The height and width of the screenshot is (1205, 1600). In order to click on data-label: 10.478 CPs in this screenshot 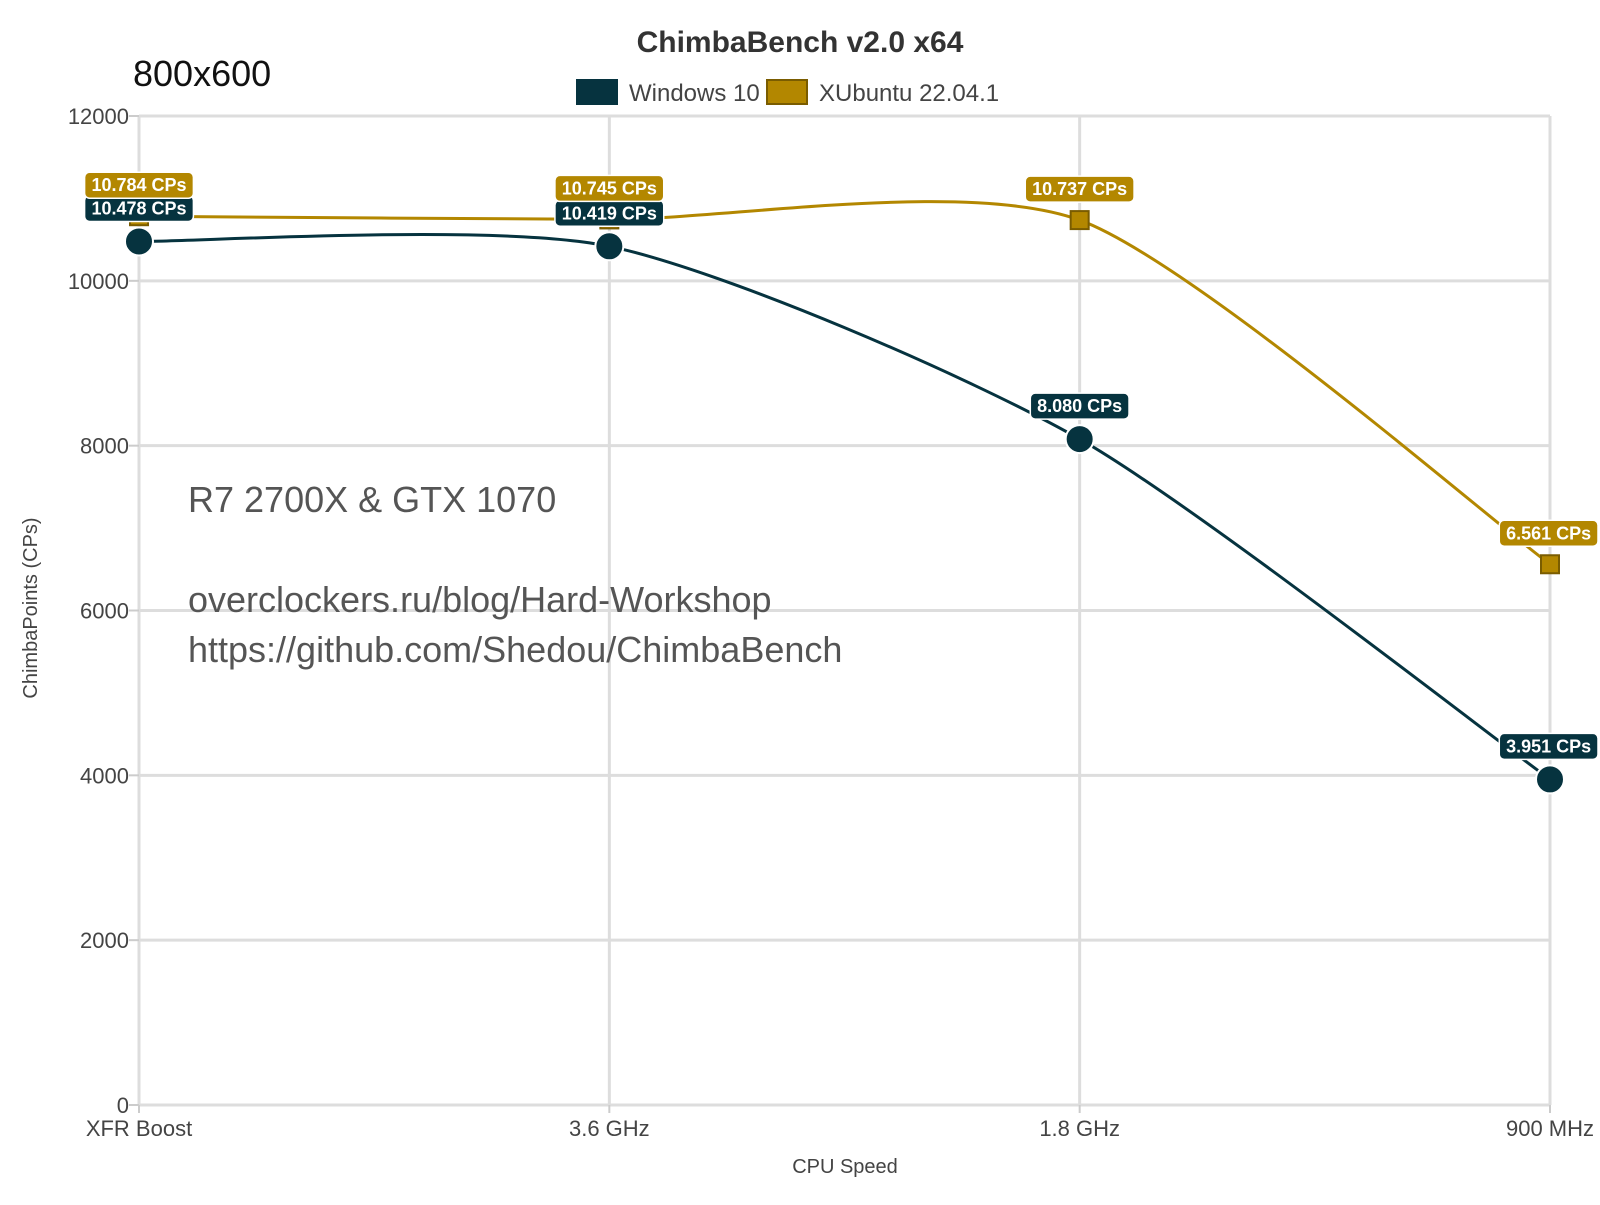, I will do `click(139, 208)`.